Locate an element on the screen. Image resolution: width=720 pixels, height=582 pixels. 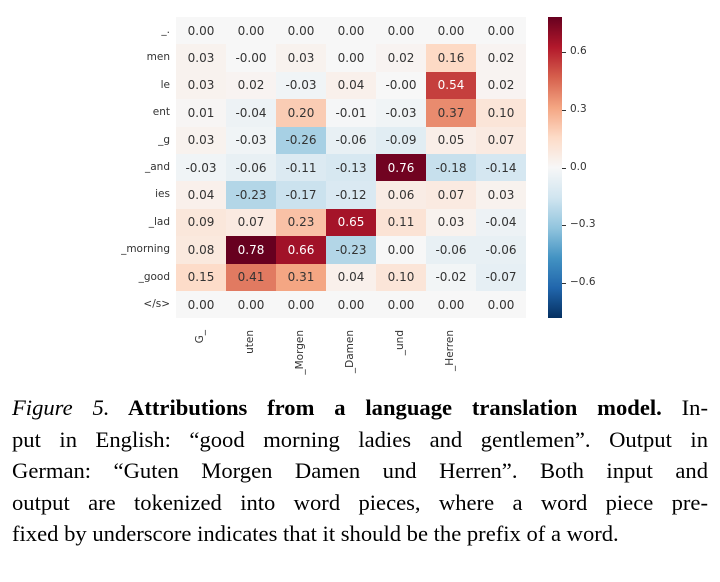
row-label: ies is located at coordinates (162, 194).